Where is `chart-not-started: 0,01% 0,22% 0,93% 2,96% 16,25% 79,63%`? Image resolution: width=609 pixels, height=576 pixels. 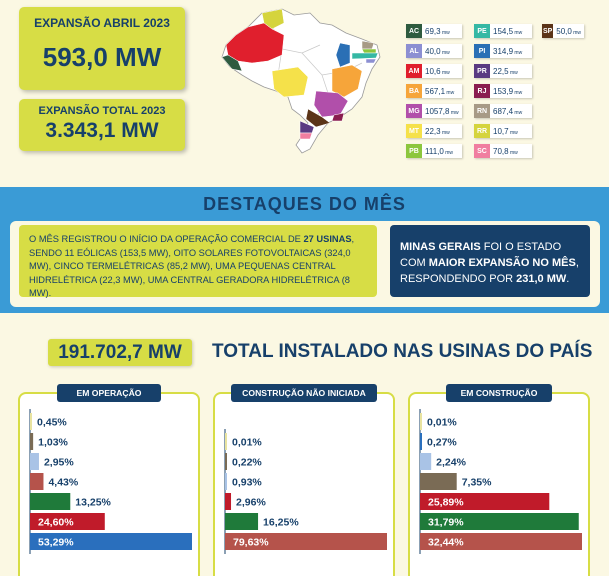 chart-not-started: 0,01% 0,22% 0,93% 2,96% 16,25% 79,63% is located at coordinates (305, 491).